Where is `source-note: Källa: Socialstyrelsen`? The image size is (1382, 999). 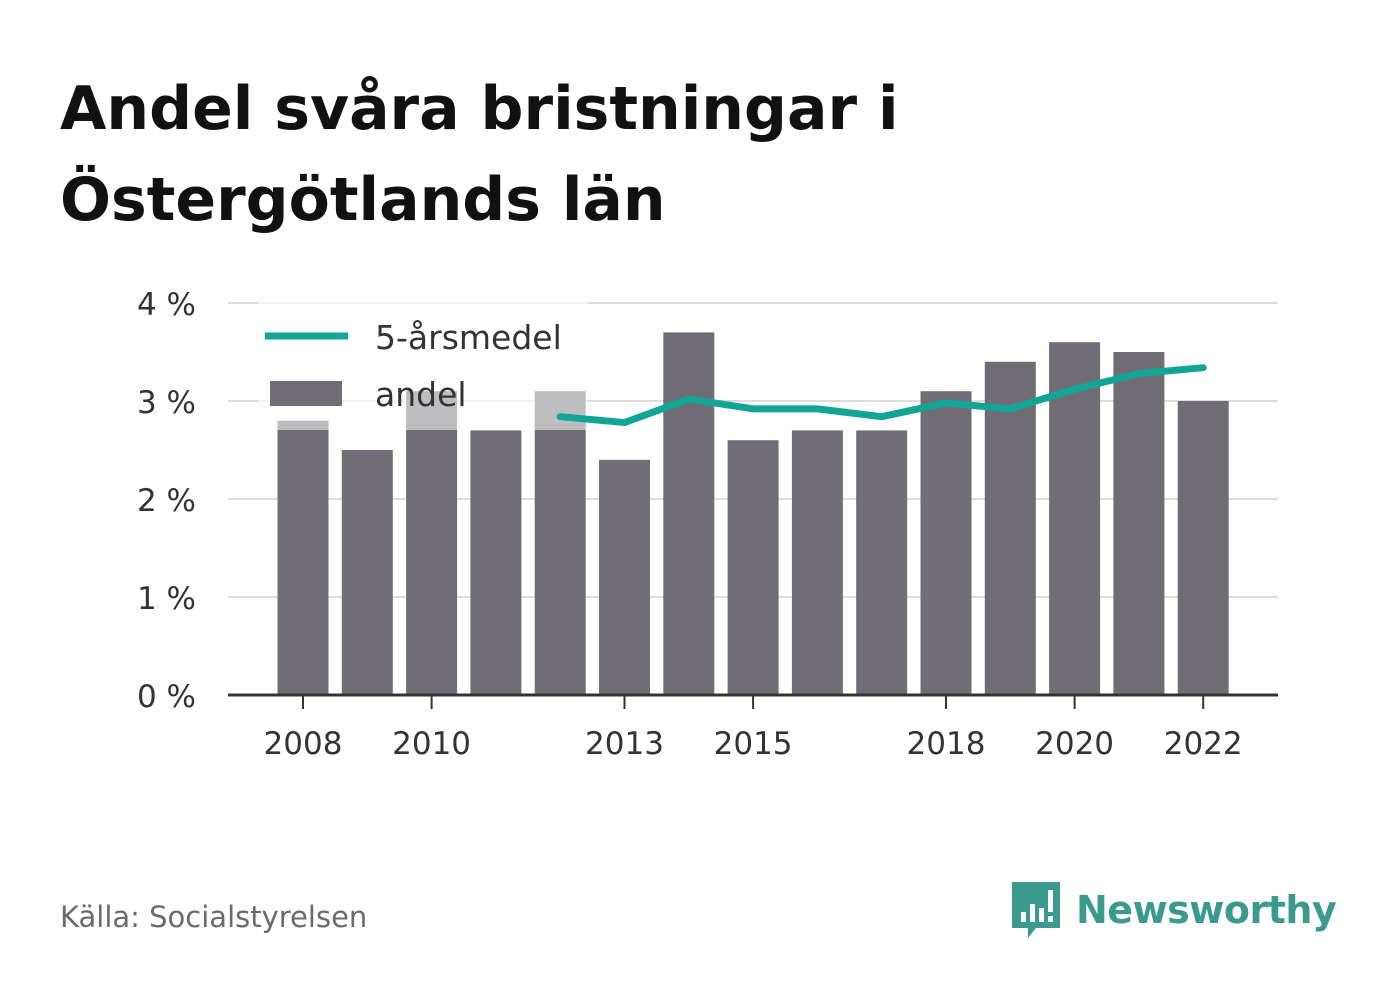 source-note: Källa: Socialstyrelsen is located at coordinates (214, 917).